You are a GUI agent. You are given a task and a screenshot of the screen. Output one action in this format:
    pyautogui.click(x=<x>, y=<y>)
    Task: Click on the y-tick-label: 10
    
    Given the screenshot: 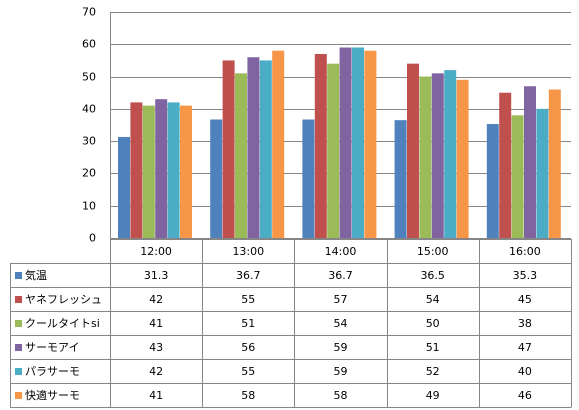 What is the action you would take?
    pyautogui.click(x=89, y=206)
    